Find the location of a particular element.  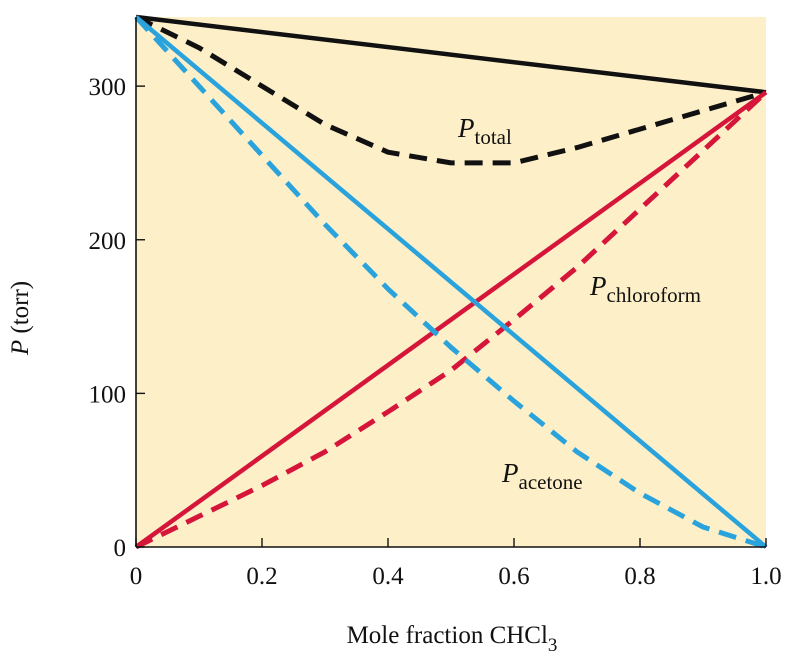

x-tick-label: 1.0 is located at coordinates (765, 576).